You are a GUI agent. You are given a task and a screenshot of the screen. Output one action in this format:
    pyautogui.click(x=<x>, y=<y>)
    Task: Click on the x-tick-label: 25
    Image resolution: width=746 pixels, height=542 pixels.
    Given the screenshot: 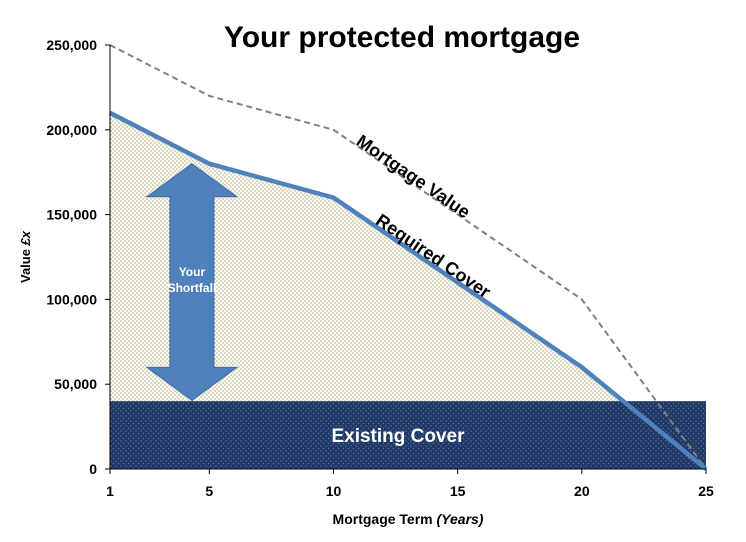 What is the action you would take?
    pyautogui.click(x=706, y=491)
    